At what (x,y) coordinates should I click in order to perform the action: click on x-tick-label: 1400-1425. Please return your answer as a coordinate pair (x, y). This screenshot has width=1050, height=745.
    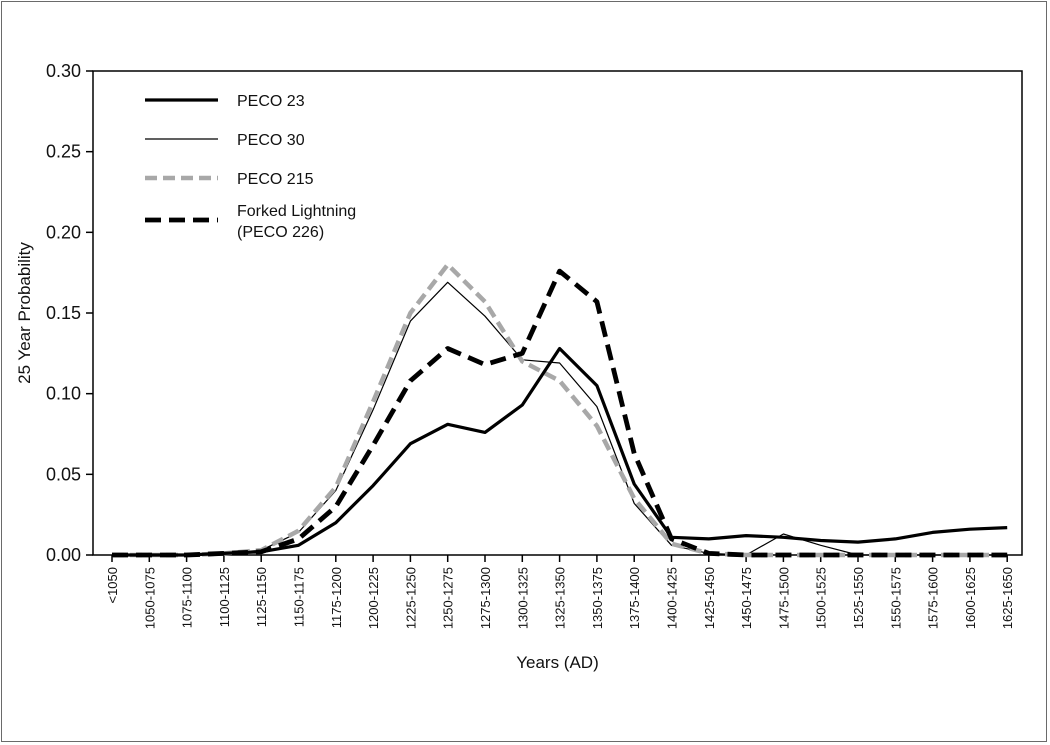
    Looking at the image, I should click on (672, 598).